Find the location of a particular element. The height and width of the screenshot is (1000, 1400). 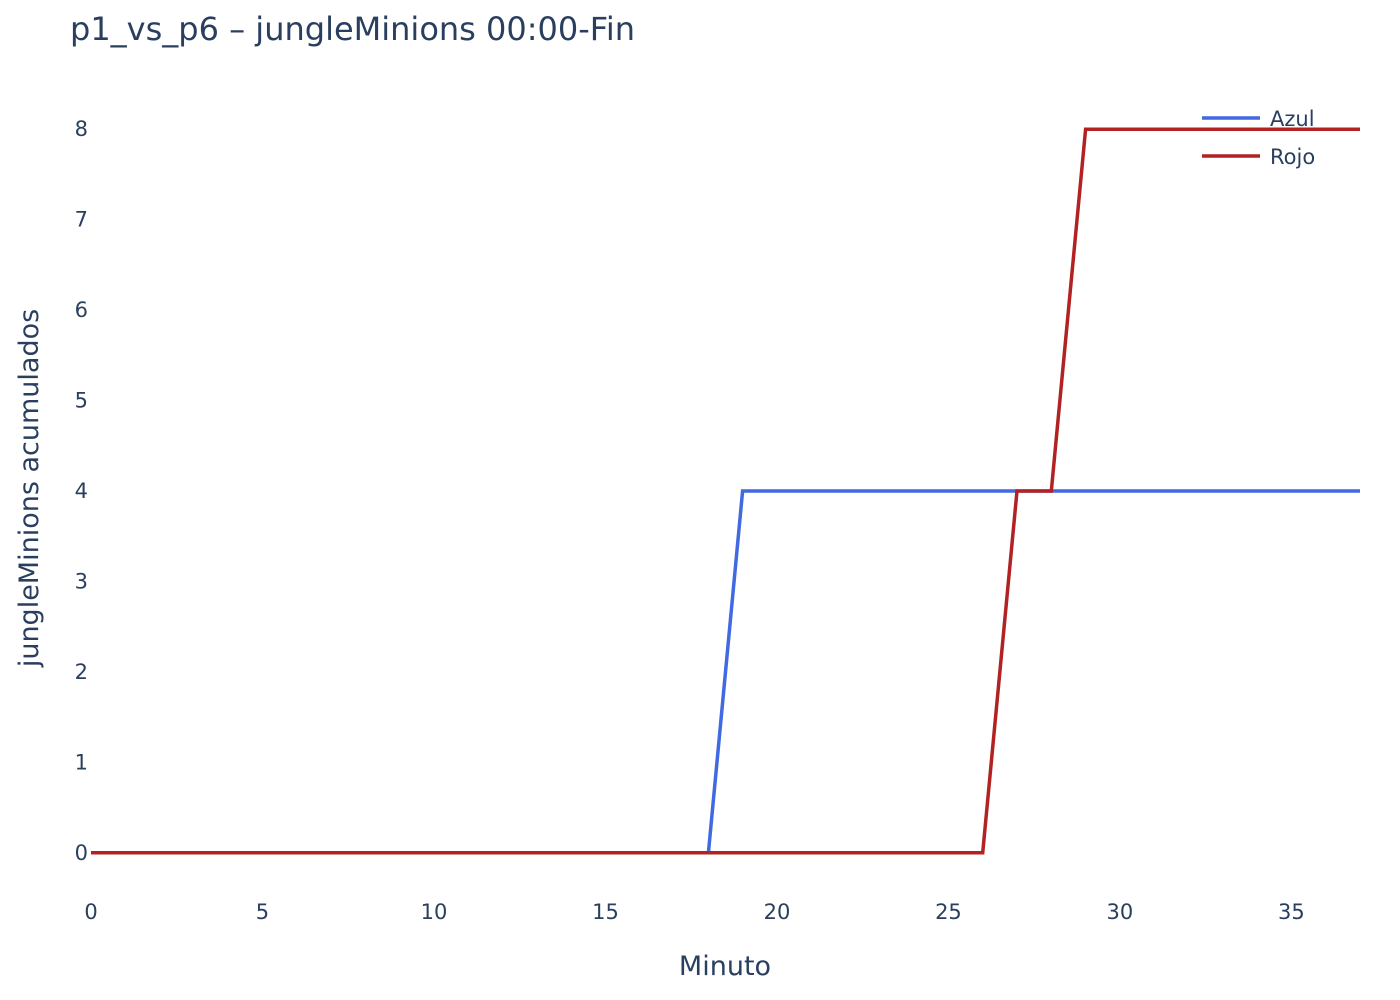

x-tick-label: 10 is located at coordinates (434, 912).